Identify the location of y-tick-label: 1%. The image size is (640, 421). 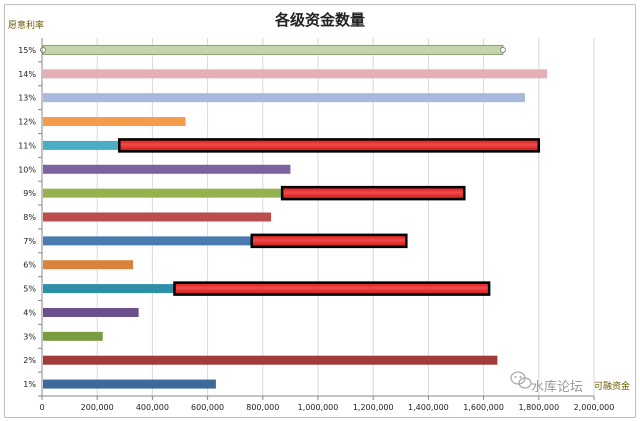
(29, 384).